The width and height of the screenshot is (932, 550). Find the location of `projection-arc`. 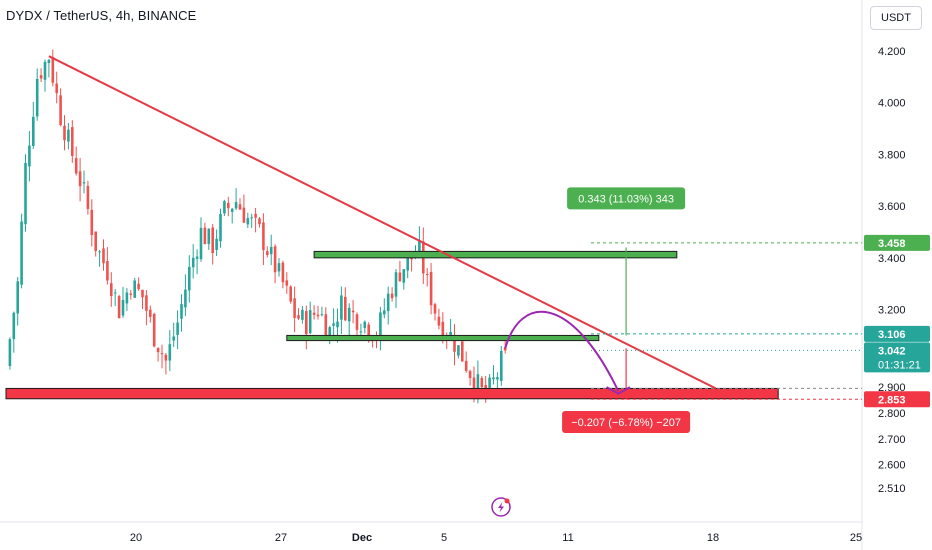

projection-arc is located at coordinates (562, 351).